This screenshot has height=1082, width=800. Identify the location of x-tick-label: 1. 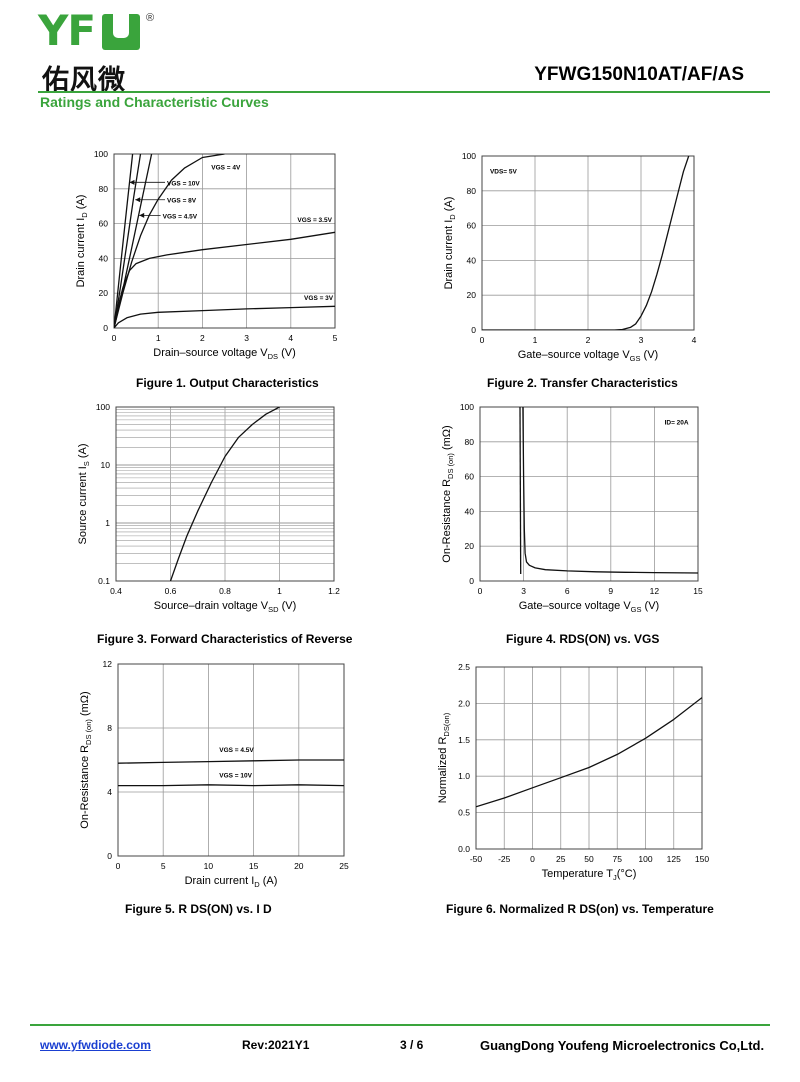
(535, 340).